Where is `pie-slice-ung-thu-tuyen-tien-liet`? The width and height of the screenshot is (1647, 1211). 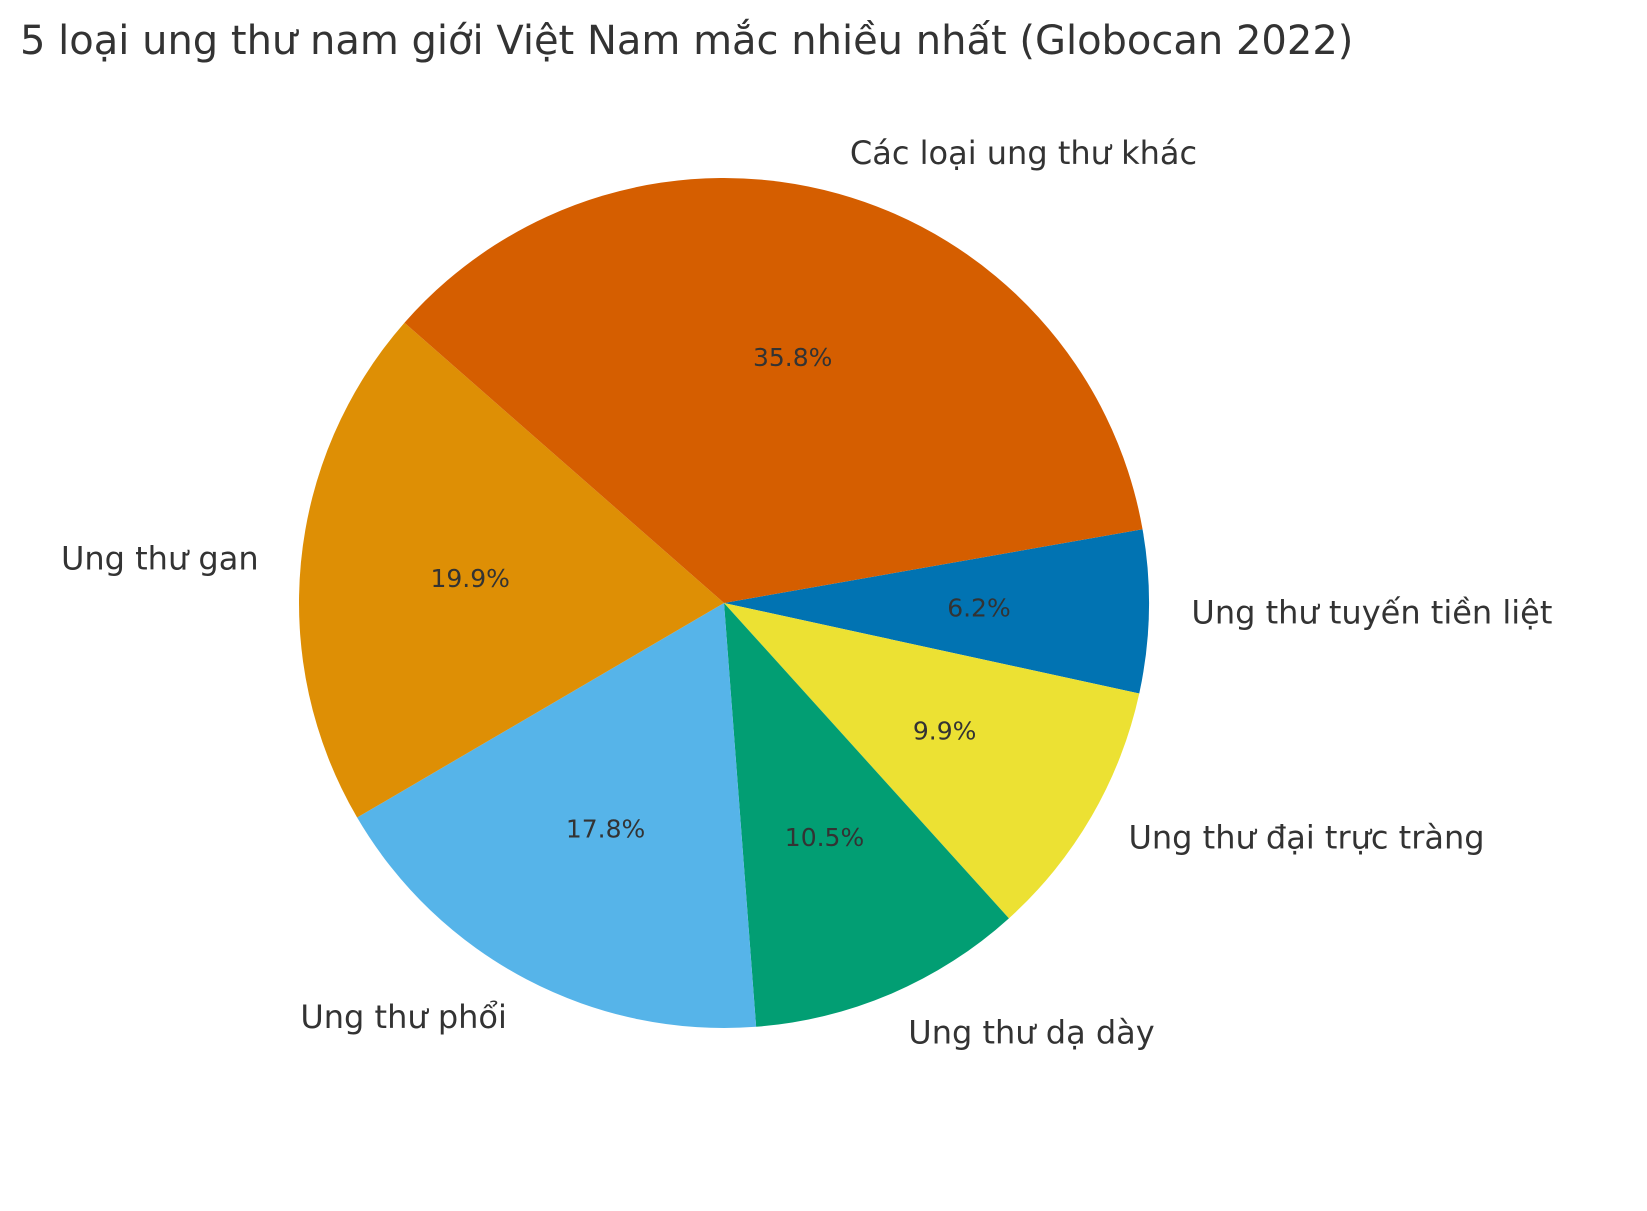
pie-slice-ung-thu-tuyen-tien-liet is located at coordinates (936, 611).